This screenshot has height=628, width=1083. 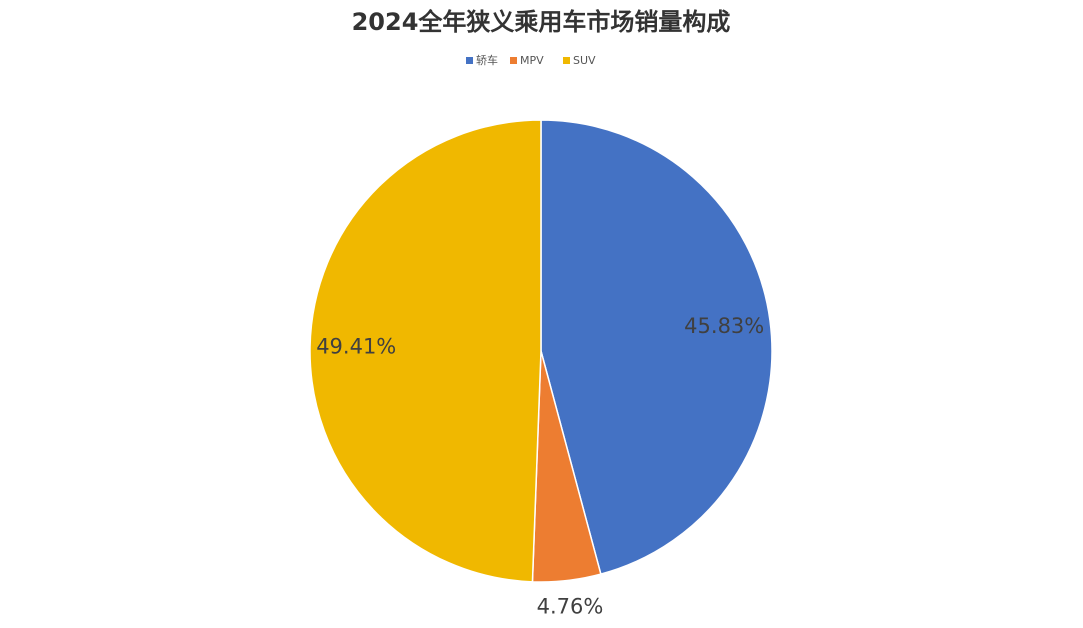 What do you see at coordinates (541, 22) in the screenshot?
I see `chart-title: 2024全年狭义乘用车市场销量构成` at bounding box center [541, 22].